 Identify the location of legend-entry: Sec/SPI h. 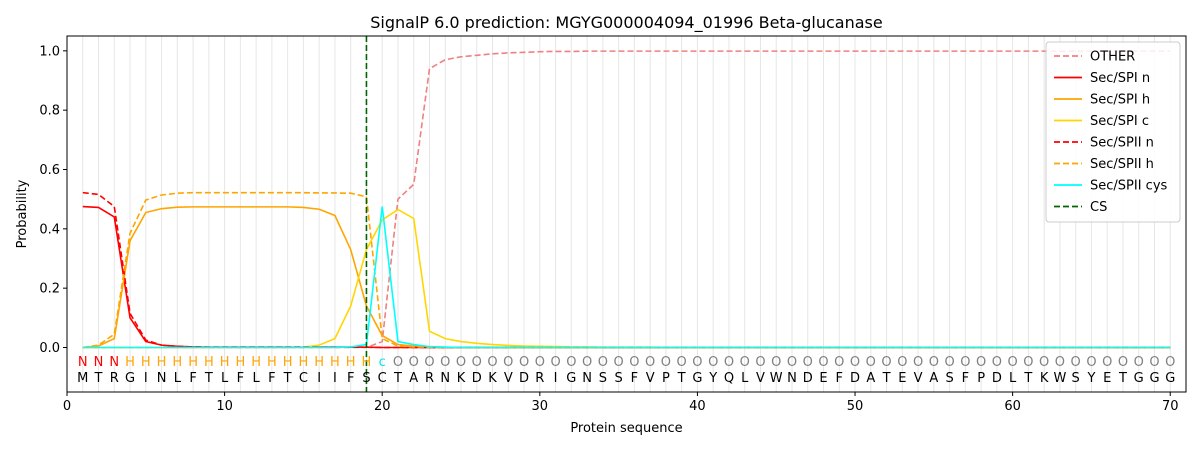
(1120, 100).